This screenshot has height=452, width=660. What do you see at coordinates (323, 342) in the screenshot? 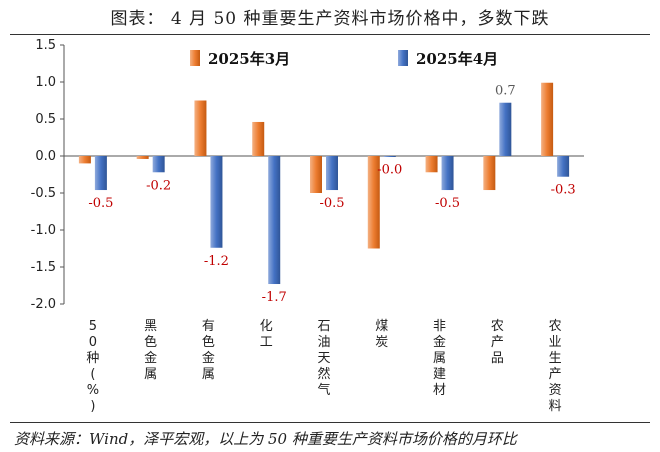
I see `category-label-char: 油` at bounding box center [323, 342].